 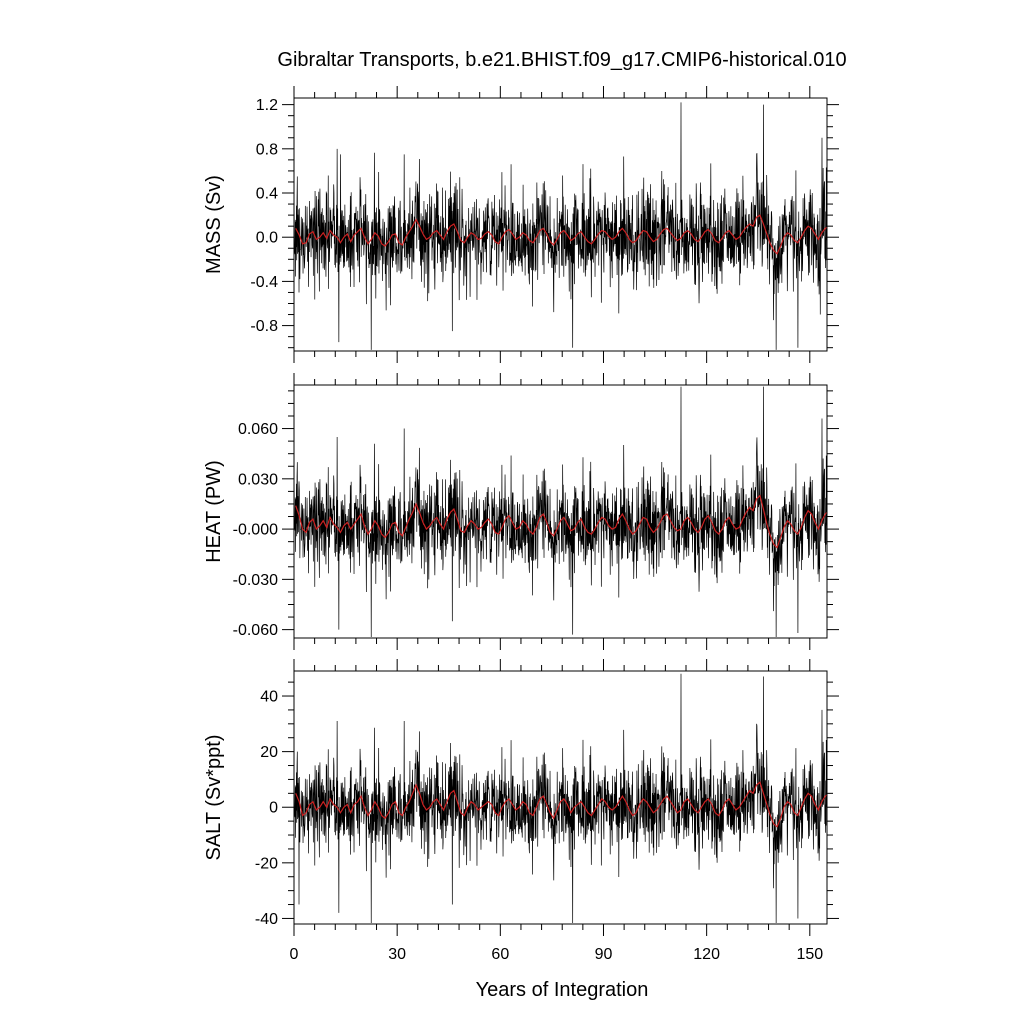 I want to click on y-tick-label: 0.030, so click(x=258, y=479).